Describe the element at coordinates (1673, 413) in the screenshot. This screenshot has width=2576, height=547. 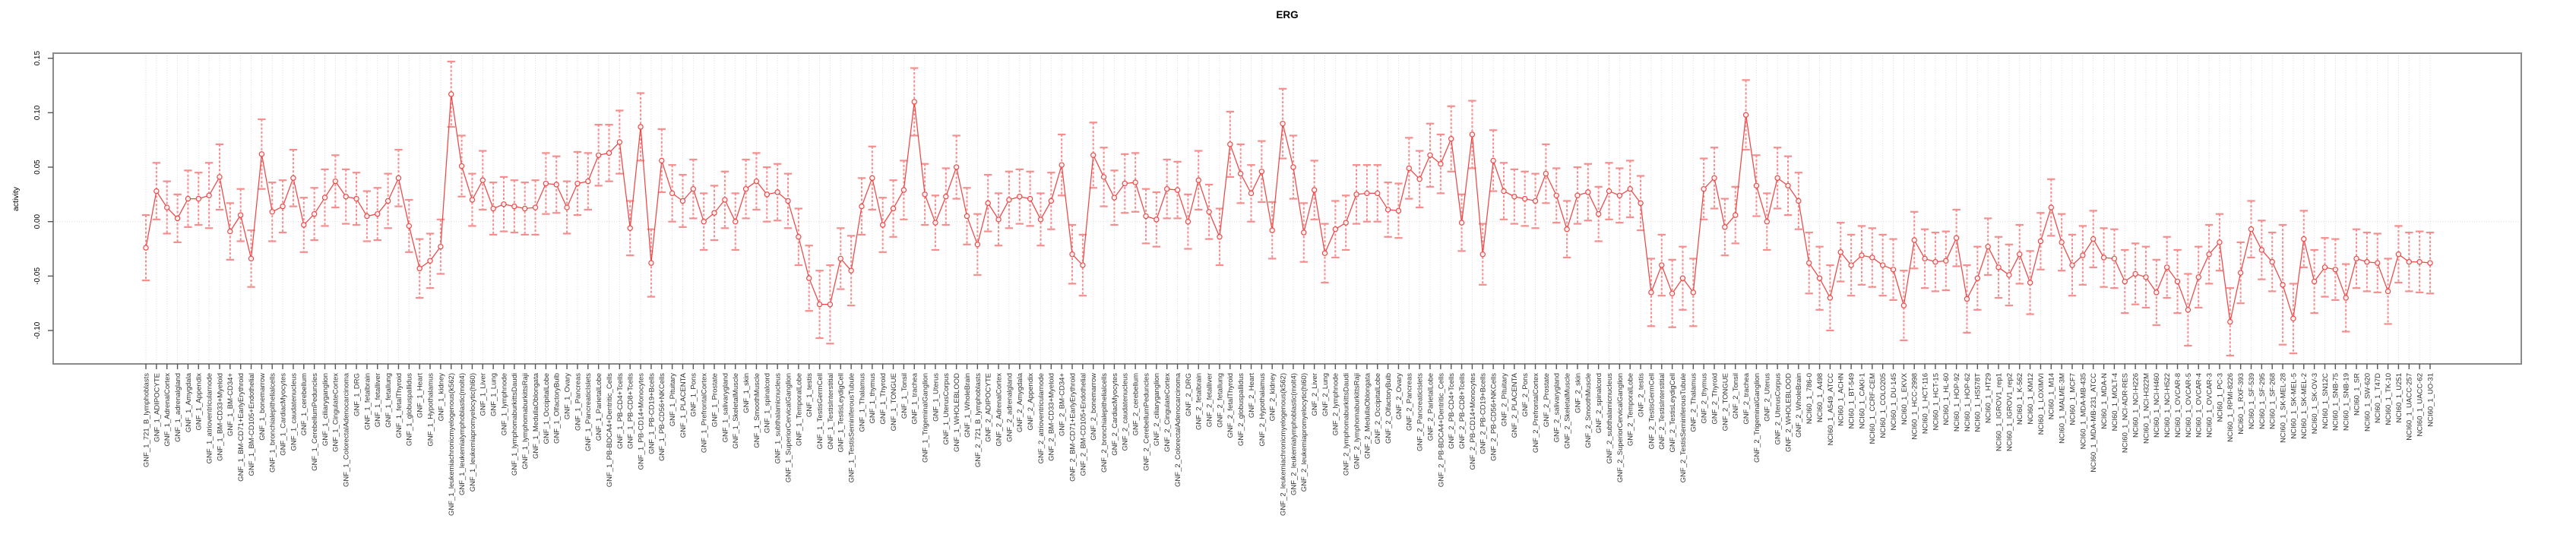
I see `x-tick-label: GNF_2_TestisLeydigCell` at that location.